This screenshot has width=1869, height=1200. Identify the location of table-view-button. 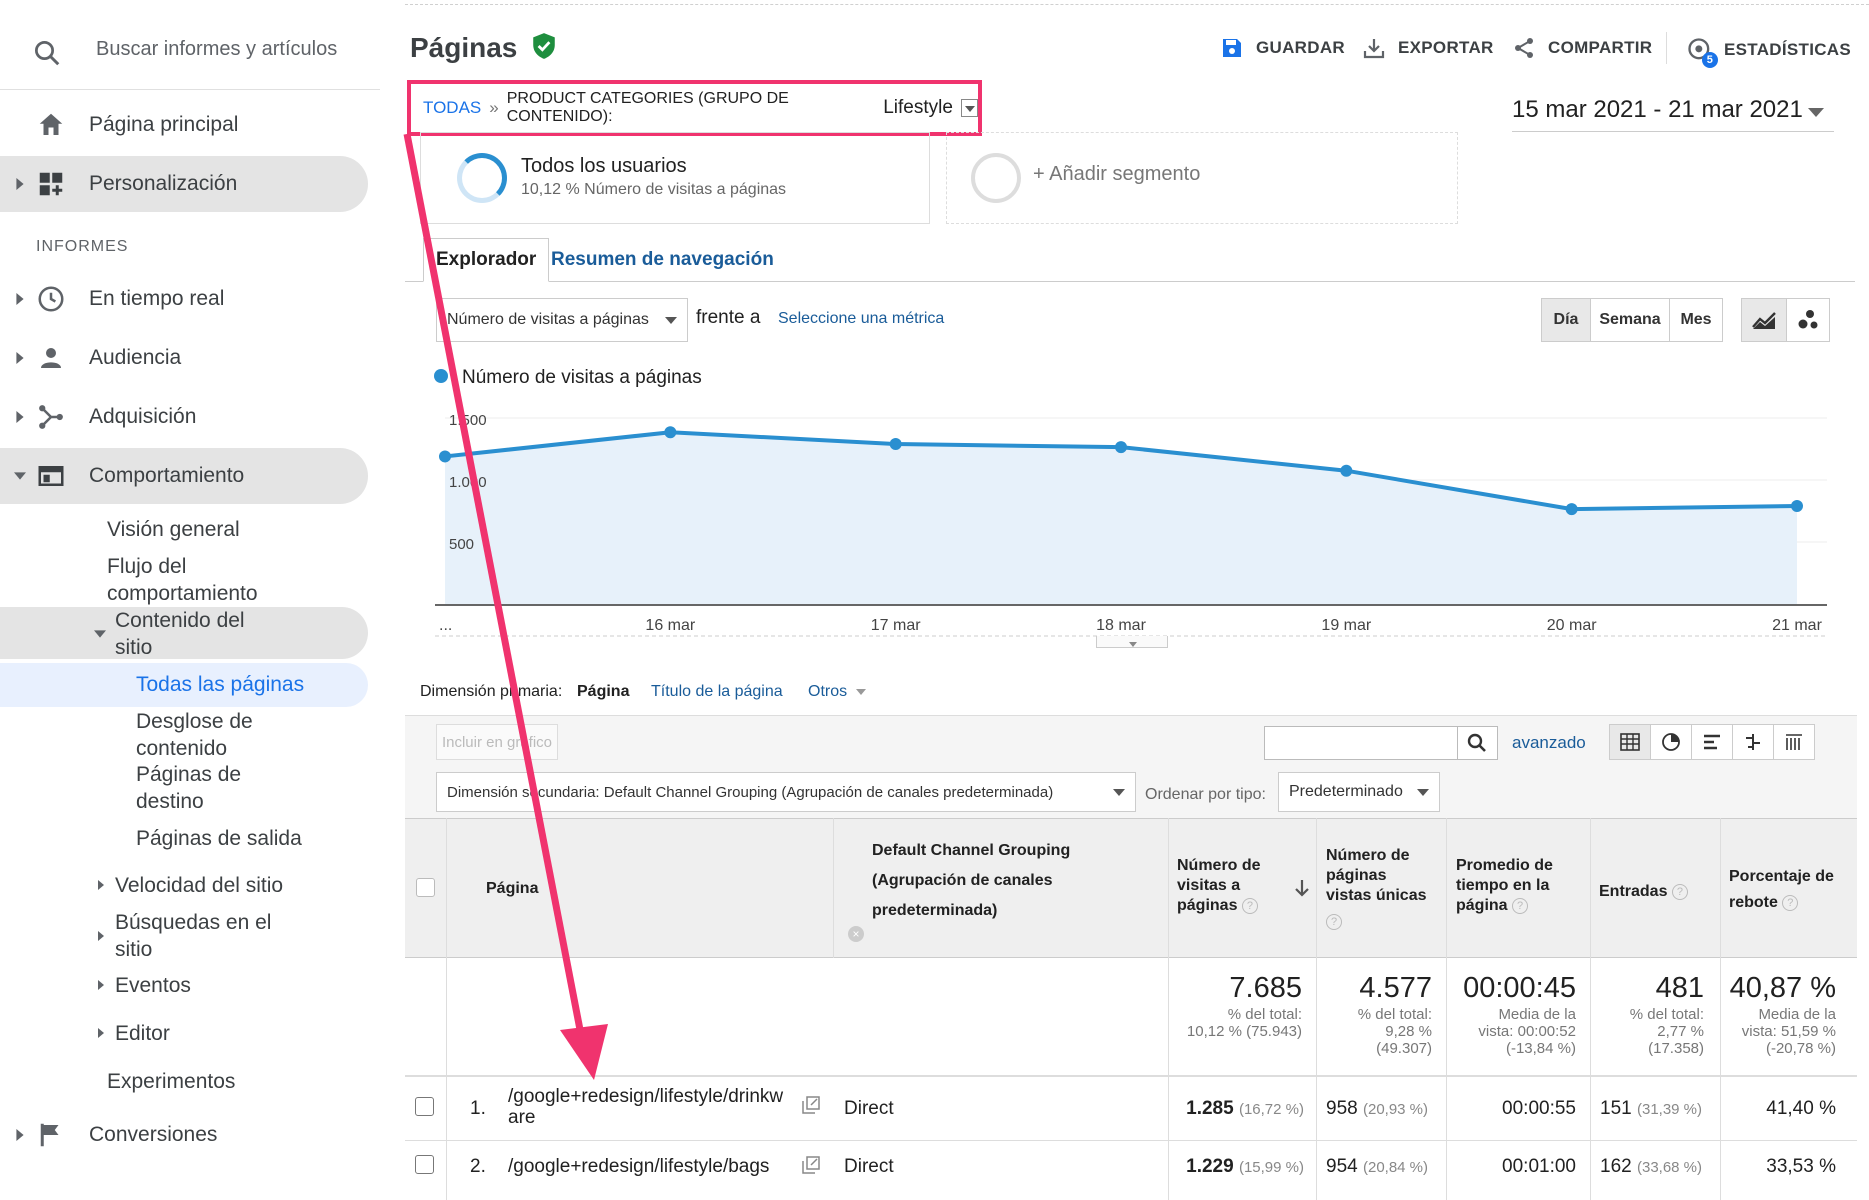
(1630, 742).